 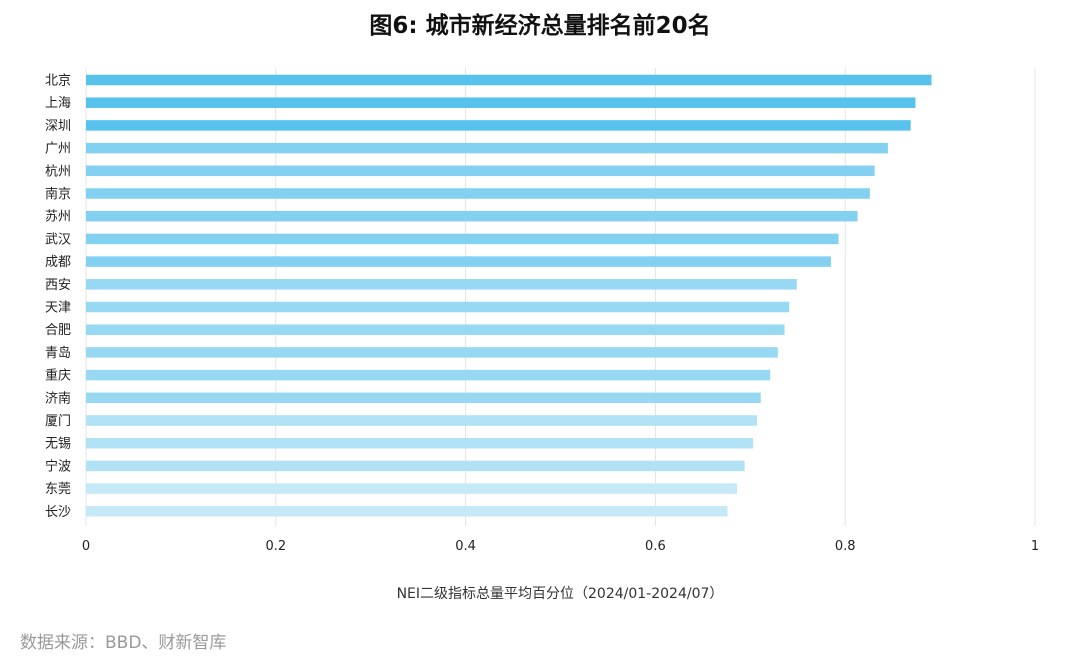 What do you see at coordinates (58, 308) in the screenshot?
I see `category-label: 天津` at bounding box center [58, 308].